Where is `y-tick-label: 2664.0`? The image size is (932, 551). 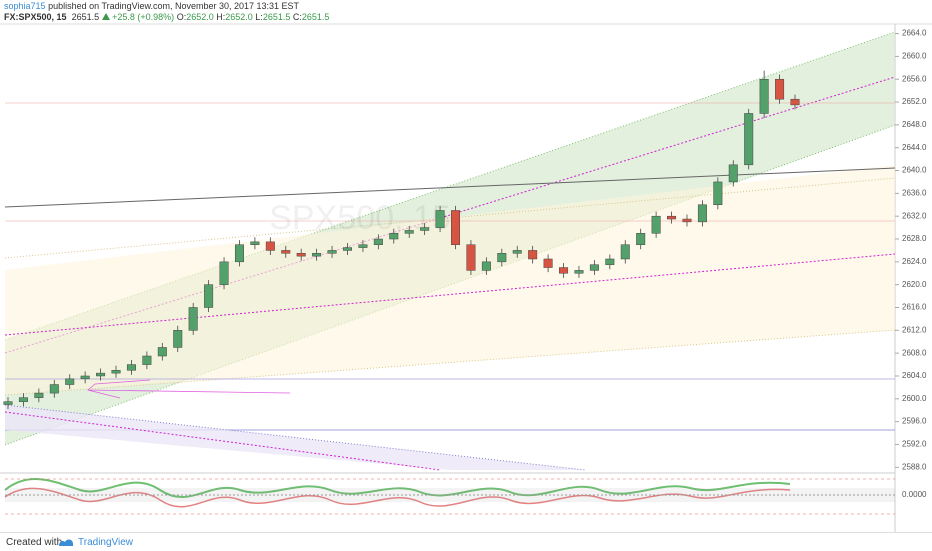
y-tick-label: 2664.0 is located at coordinates (914, 33).